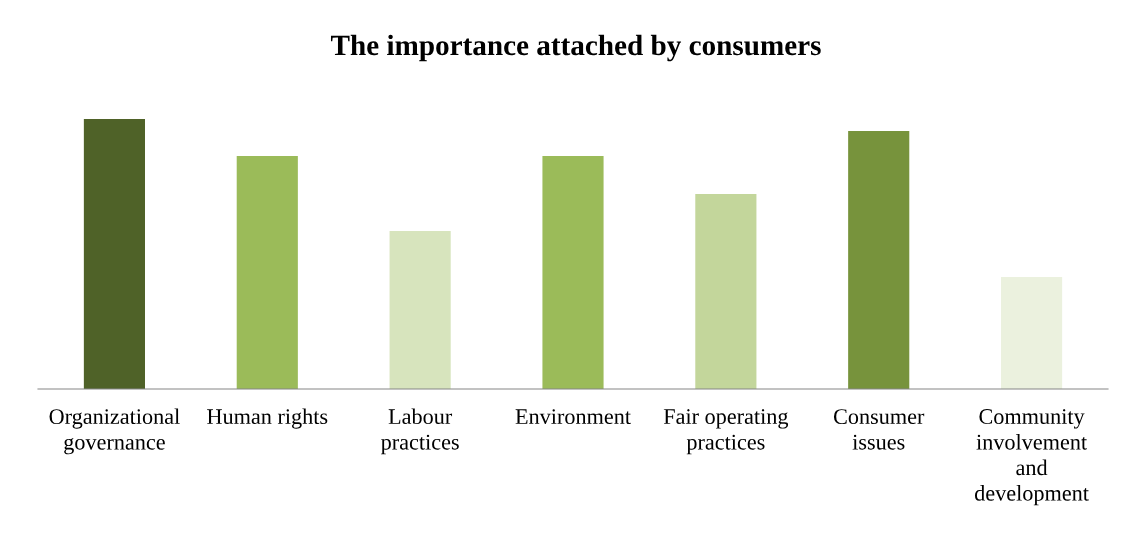  What do you see at coordinates (1031, 457) in the screenshot?
I see `x-tick-label: Community involvement and development` at bounding box center [1031, 457].